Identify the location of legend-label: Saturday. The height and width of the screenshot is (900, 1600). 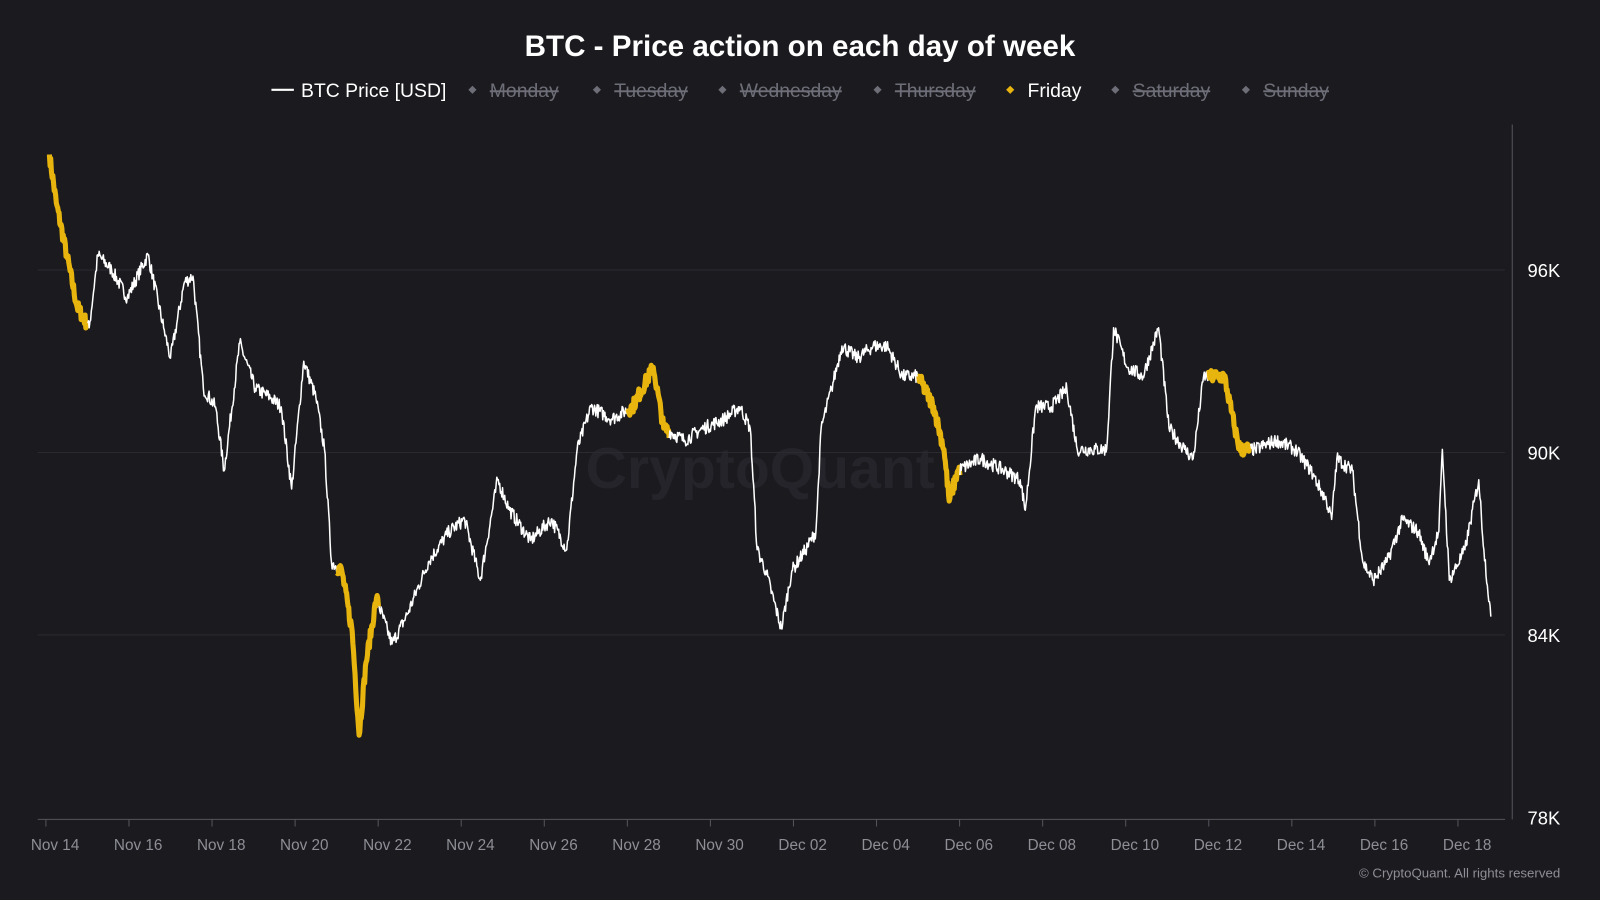
(1172, 91).